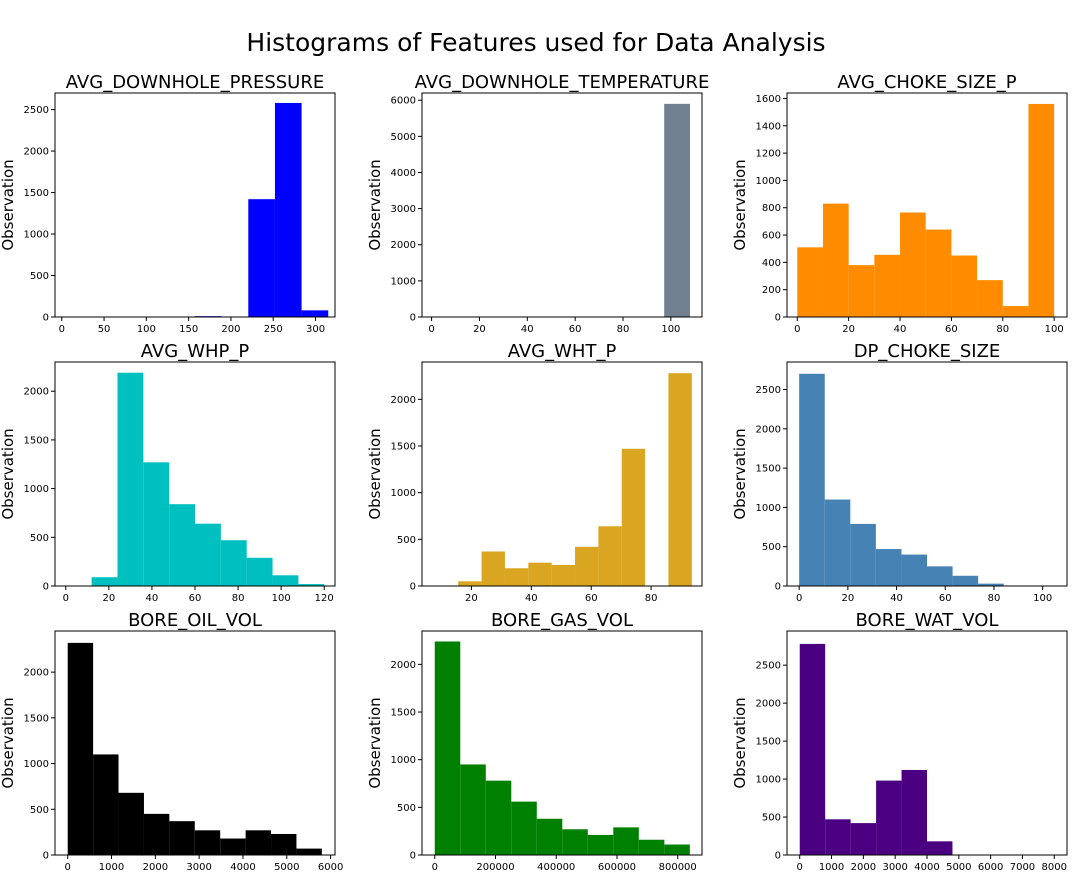 The height and width of the screenshot is (878, 1072). I want to click on y-tick-label: 1200, so click(768, 154).